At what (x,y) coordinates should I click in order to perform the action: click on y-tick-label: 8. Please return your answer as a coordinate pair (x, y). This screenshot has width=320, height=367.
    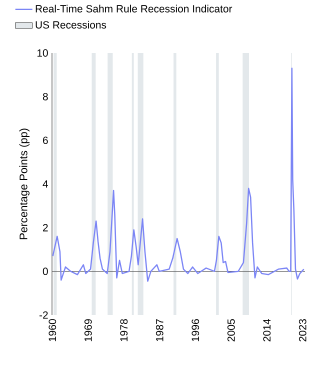
    Looking at the image, I should click on (45, 96).